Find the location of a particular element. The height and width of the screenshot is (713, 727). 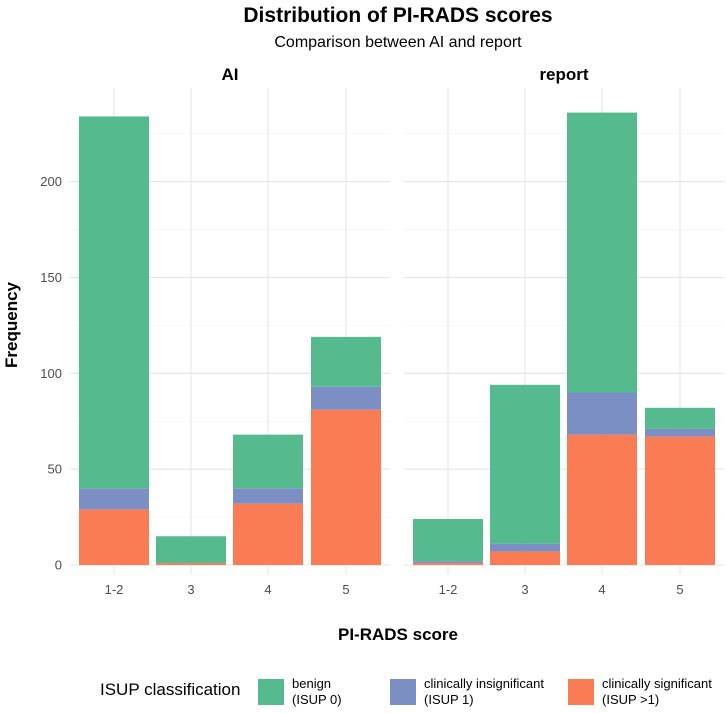

y-tick-label: 50 is located at coordinates (55, 469).